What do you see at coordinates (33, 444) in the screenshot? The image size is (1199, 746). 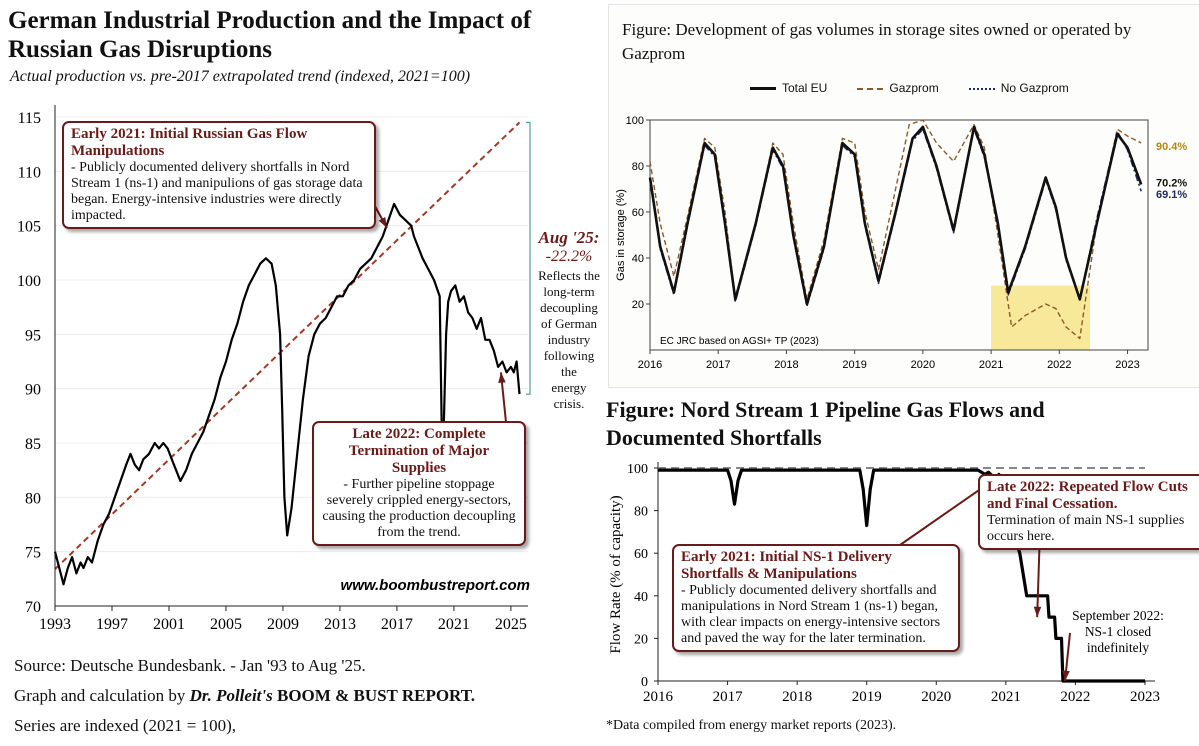 I see `y-tick-label: 85` at bounding box center [33, 444].